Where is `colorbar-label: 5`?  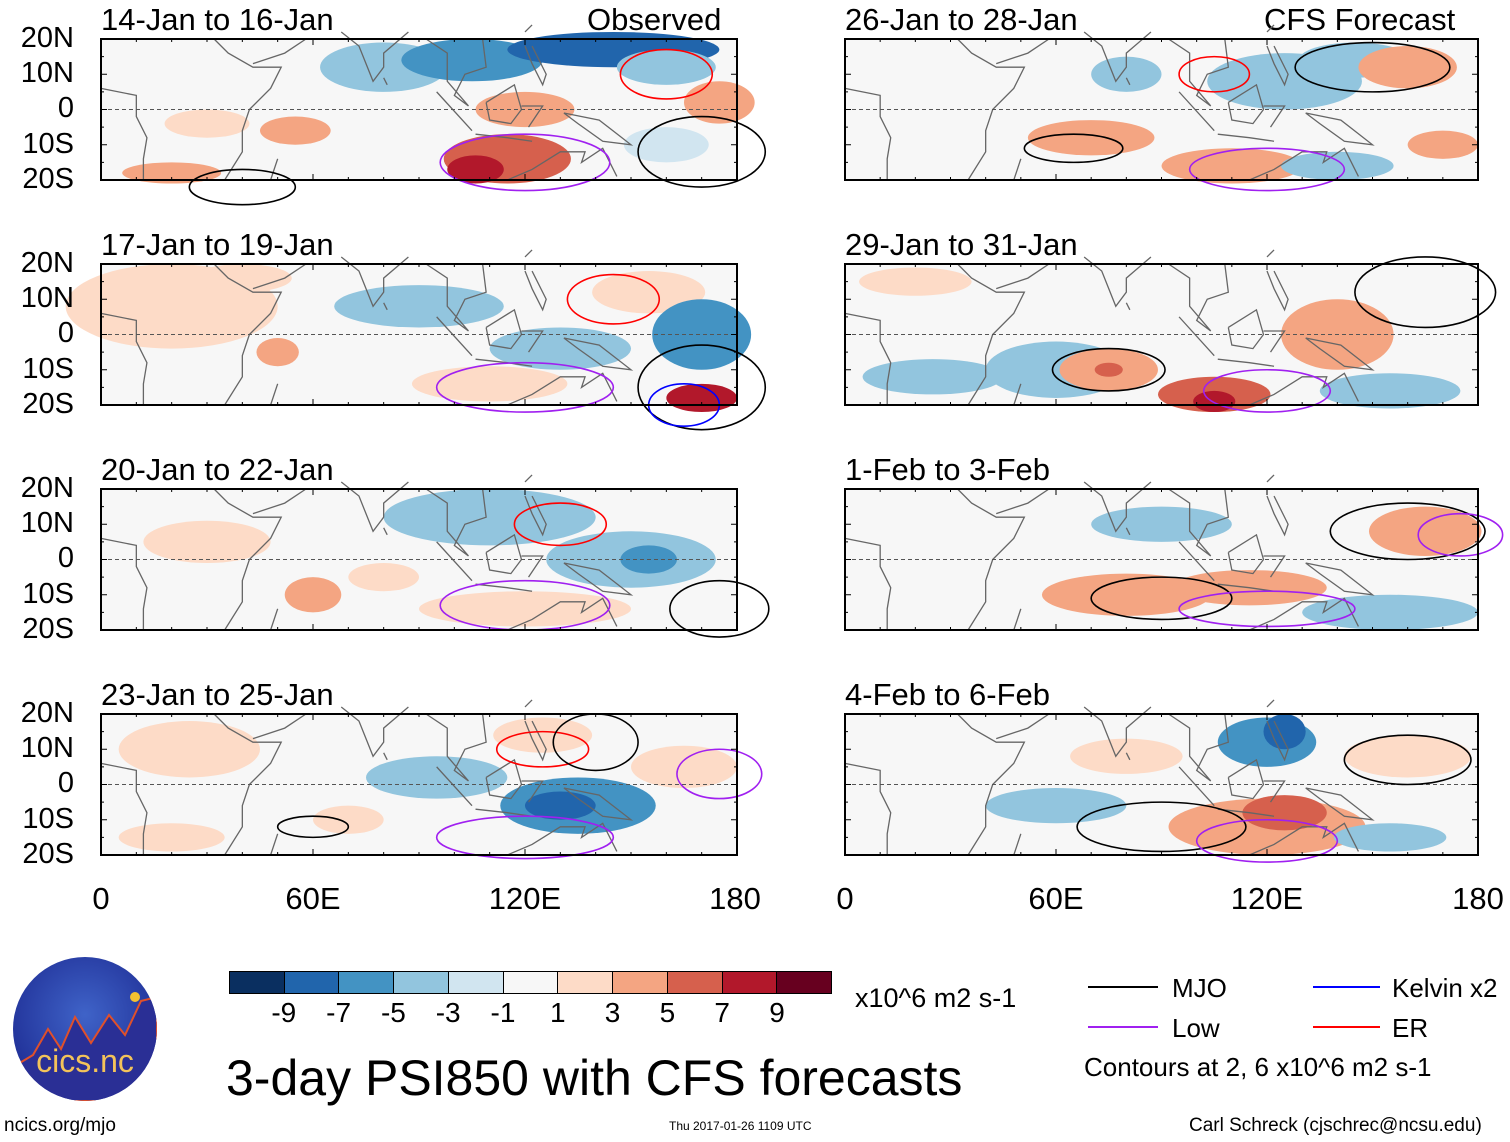 colorbar-label: 5 is located at coordinates (667, 1012).